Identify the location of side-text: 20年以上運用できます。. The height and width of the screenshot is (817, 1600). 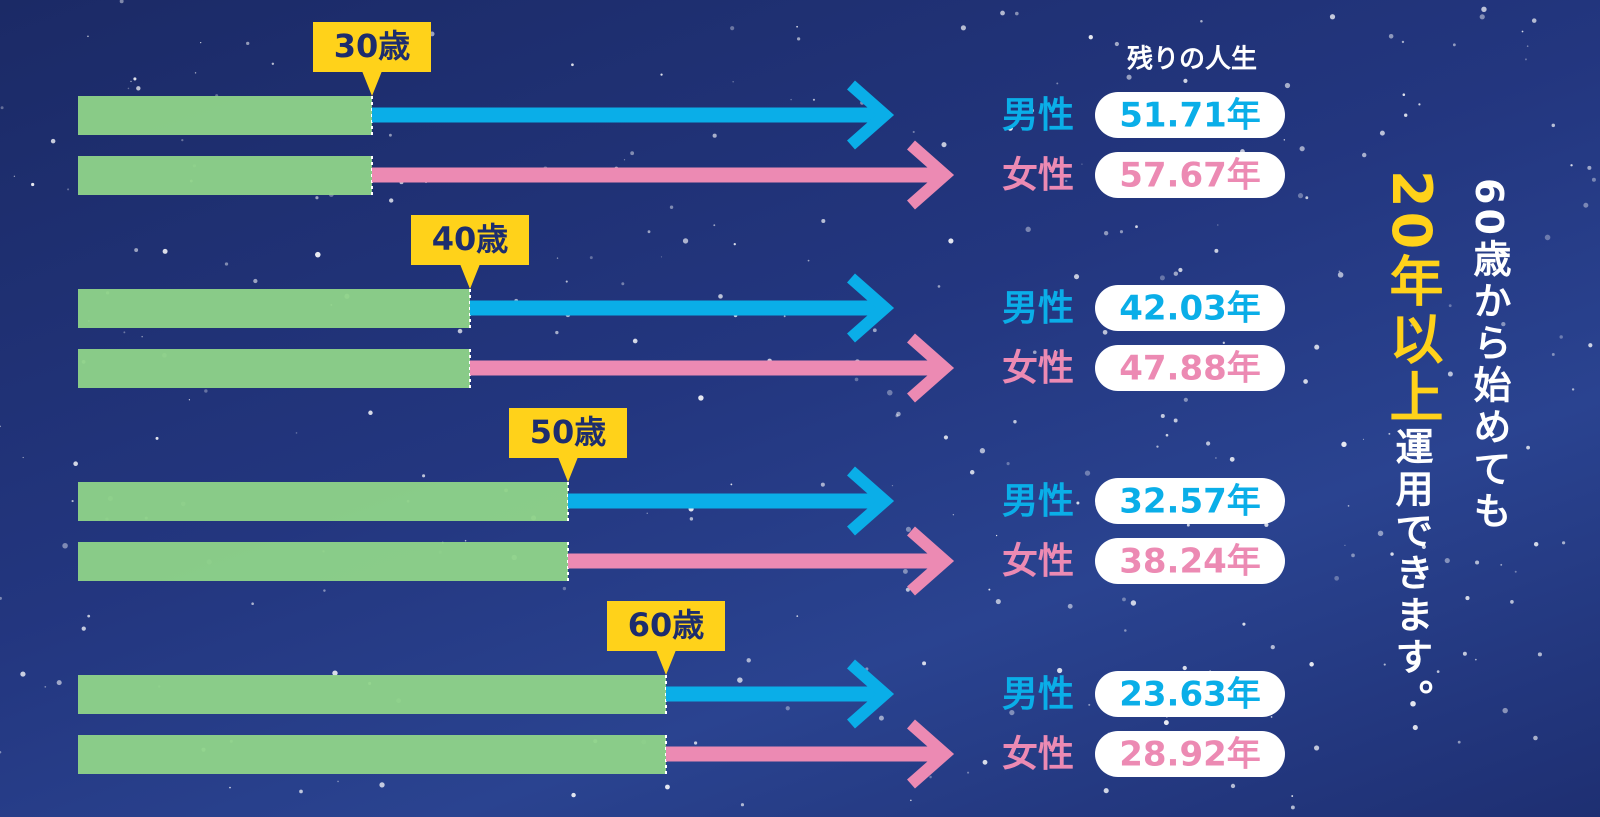
(1411, 445).